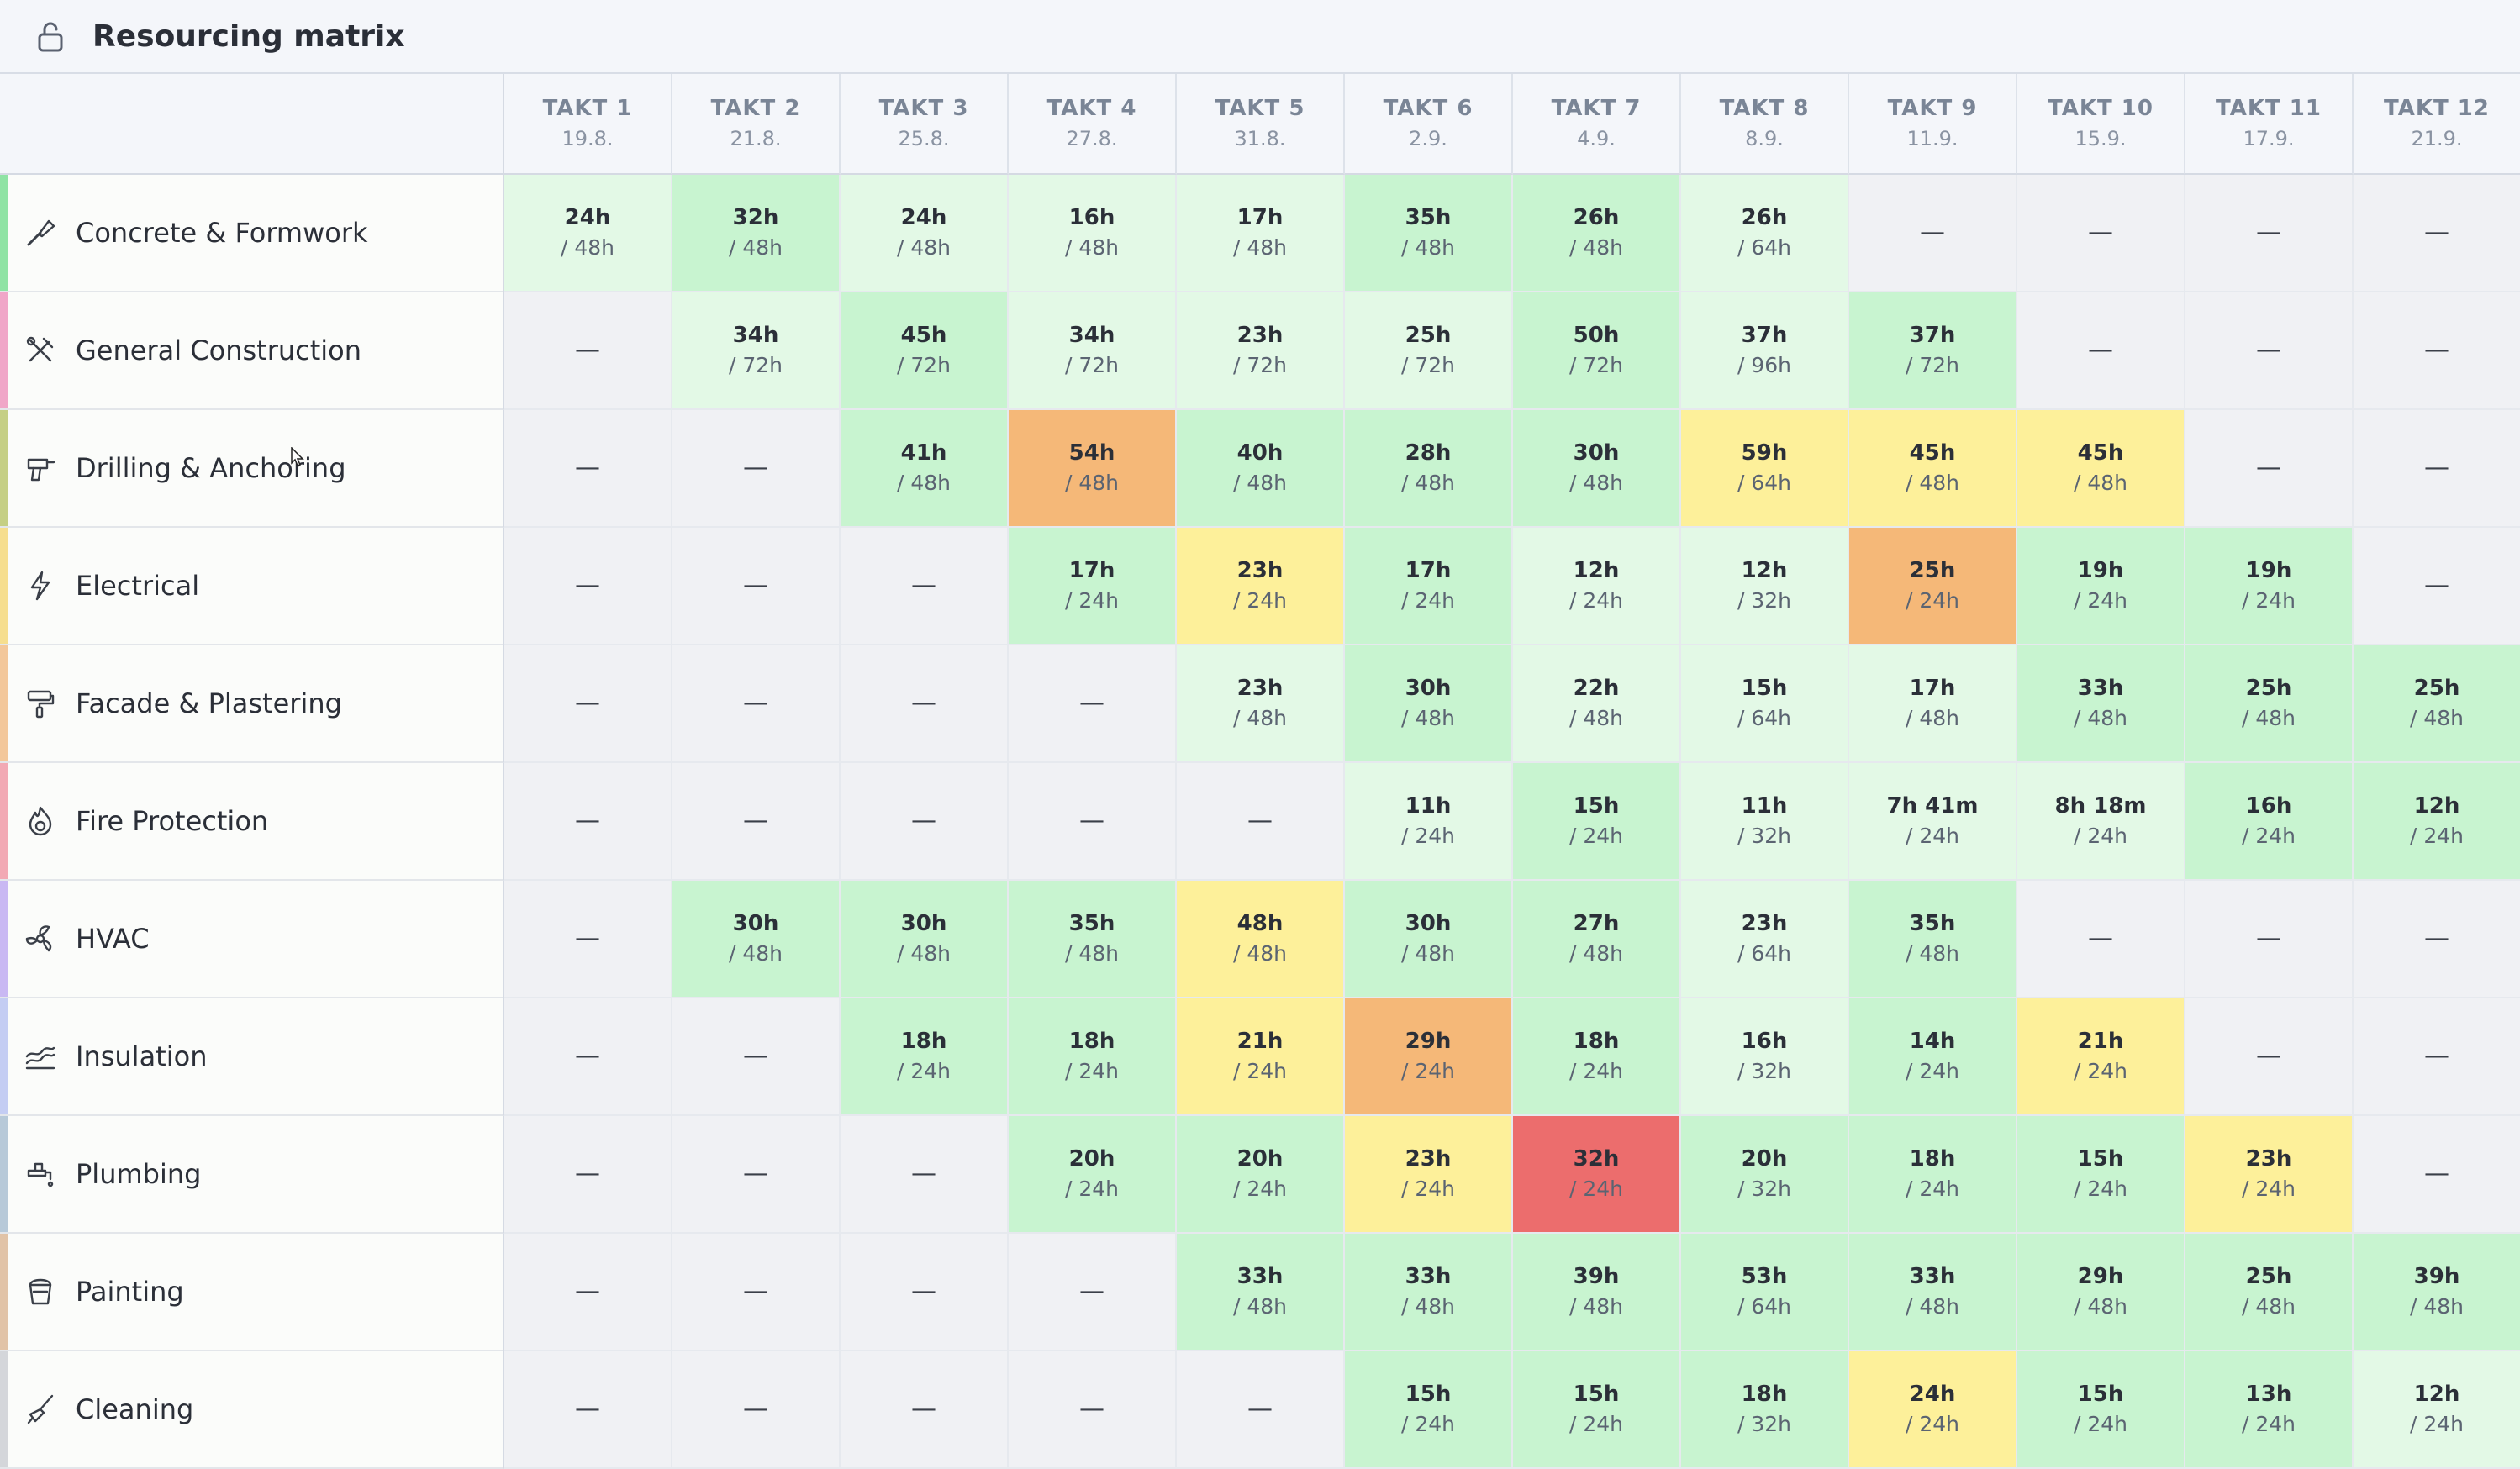 The image size is (2520, 1469). Describe the element at coordinates (252, 704) in the screenshot. I see `trade-row-header: Facade & Plastering` at that location.